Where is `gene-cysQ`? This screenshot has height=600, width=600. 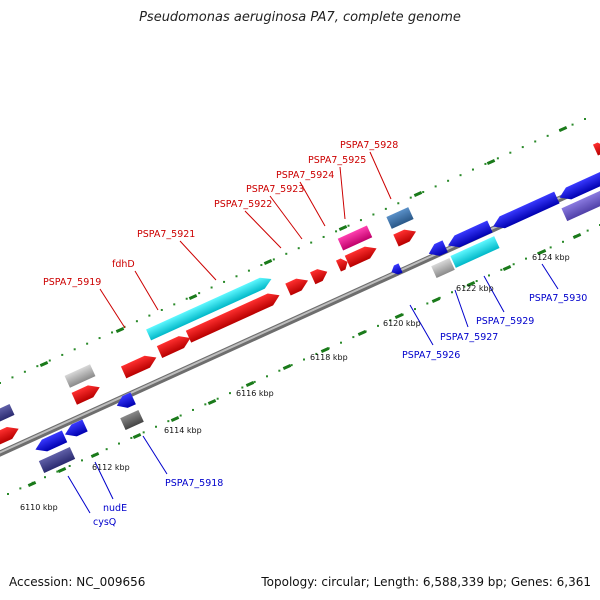 gene-cysQ is located at coordinates (57, 460).